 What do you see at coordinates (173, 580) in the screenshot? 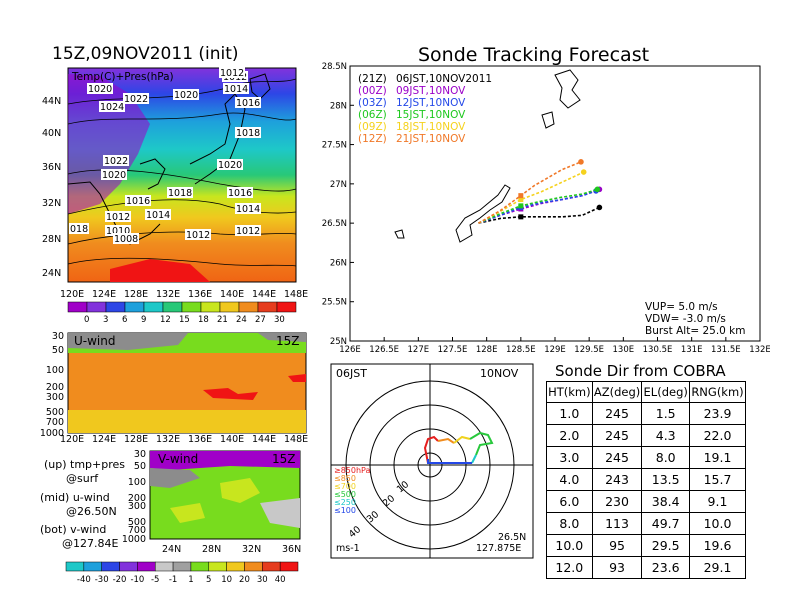
I see `colorbar-label: -1` at bounding box center [173, 580].